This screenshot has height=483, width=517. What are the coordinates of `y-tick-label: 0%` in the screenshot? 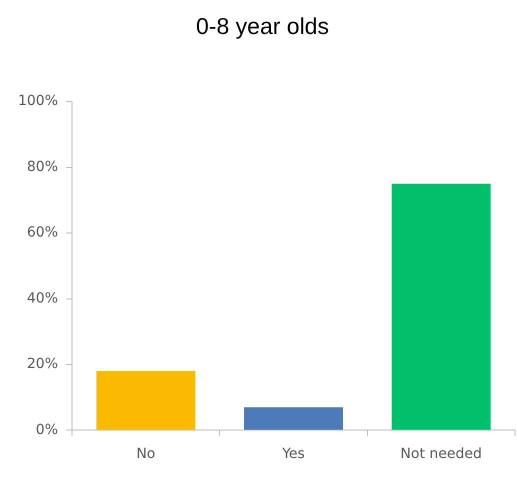 It's located at (47, 430).